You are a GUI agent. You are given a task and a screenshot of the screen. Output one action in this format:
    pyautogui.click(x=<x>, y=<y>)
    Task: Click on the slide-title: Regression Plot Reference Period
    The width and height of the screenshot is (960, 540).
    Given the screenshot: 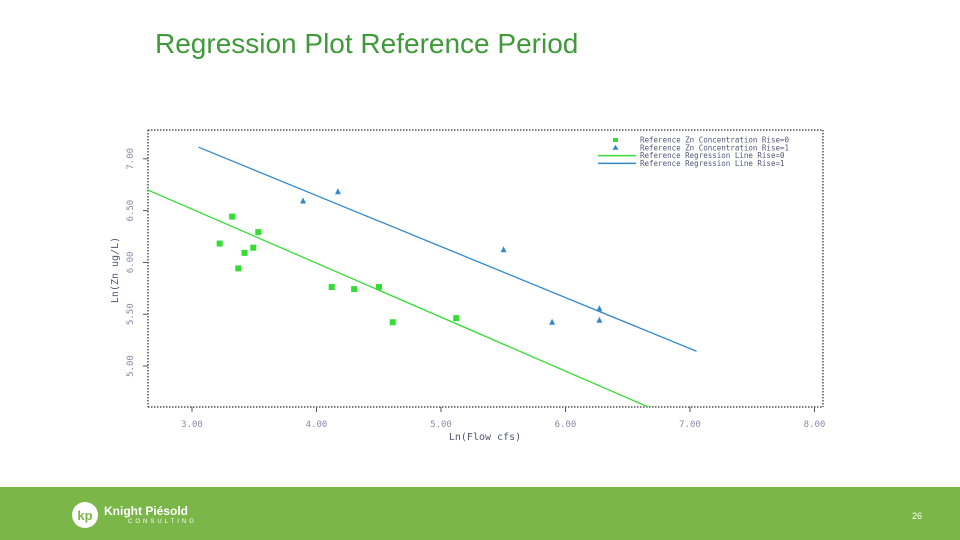 What is the action you would take?
    pyautogui.click(x=367, y=43)
    